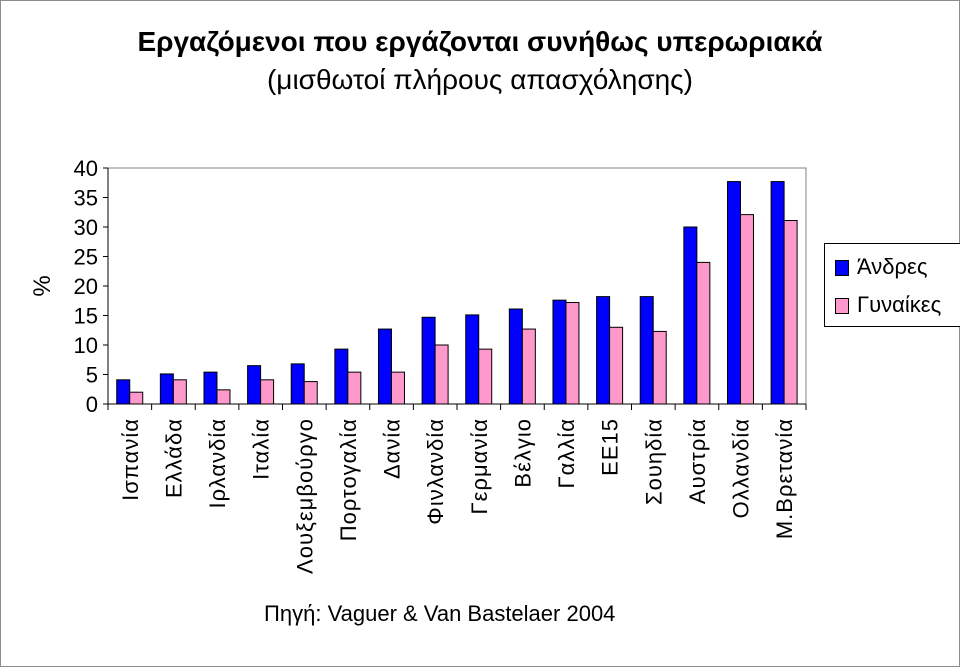 The height and width of the screenshot is (667, 960). Describe the element at coordinates (261, 449) in the screenshot. I see `x-tick-label-3: Ιταλία` at that location.